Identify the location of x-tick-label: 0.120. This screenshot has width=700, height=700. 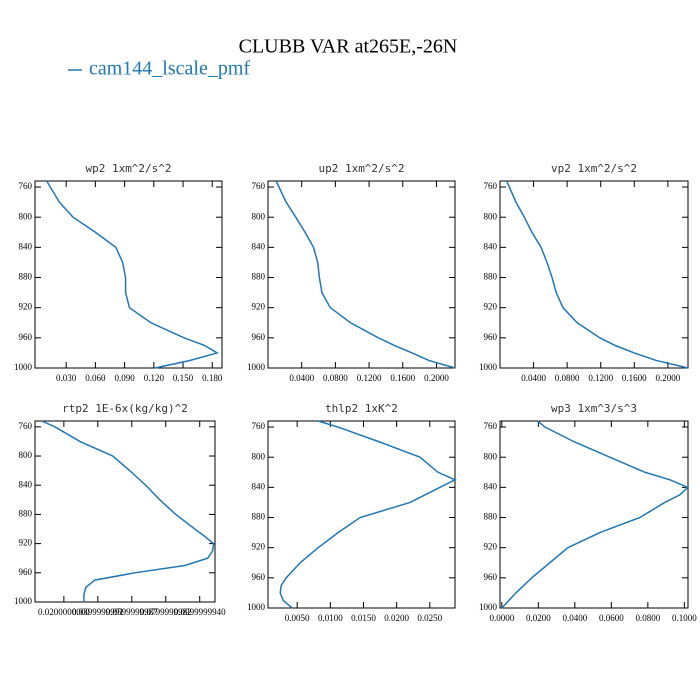
(154, 378).